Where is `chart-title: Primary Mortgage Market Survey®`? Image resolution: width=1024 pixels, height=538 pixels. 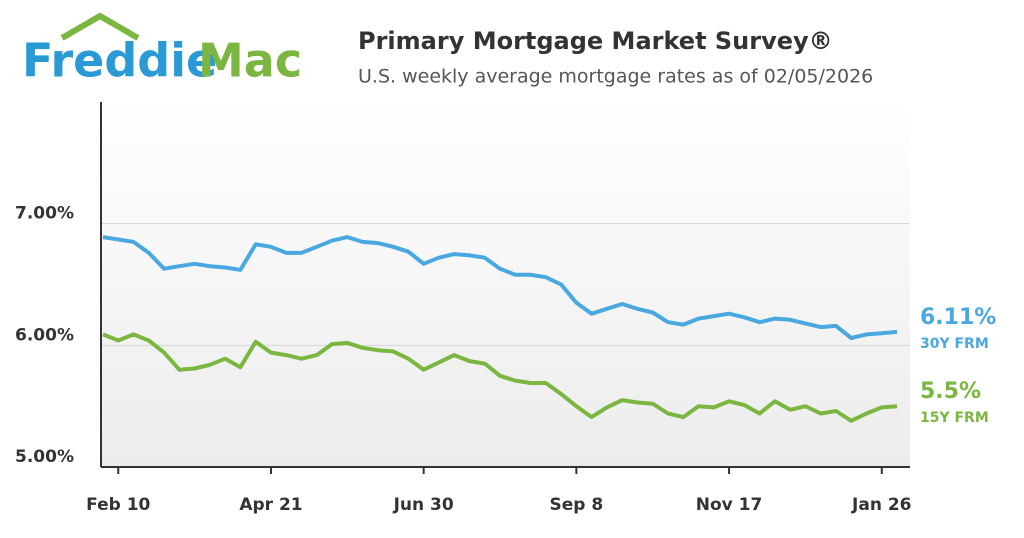
chart-title: Primary Mortgage Market Survey® is located at coordinates (595, 41).